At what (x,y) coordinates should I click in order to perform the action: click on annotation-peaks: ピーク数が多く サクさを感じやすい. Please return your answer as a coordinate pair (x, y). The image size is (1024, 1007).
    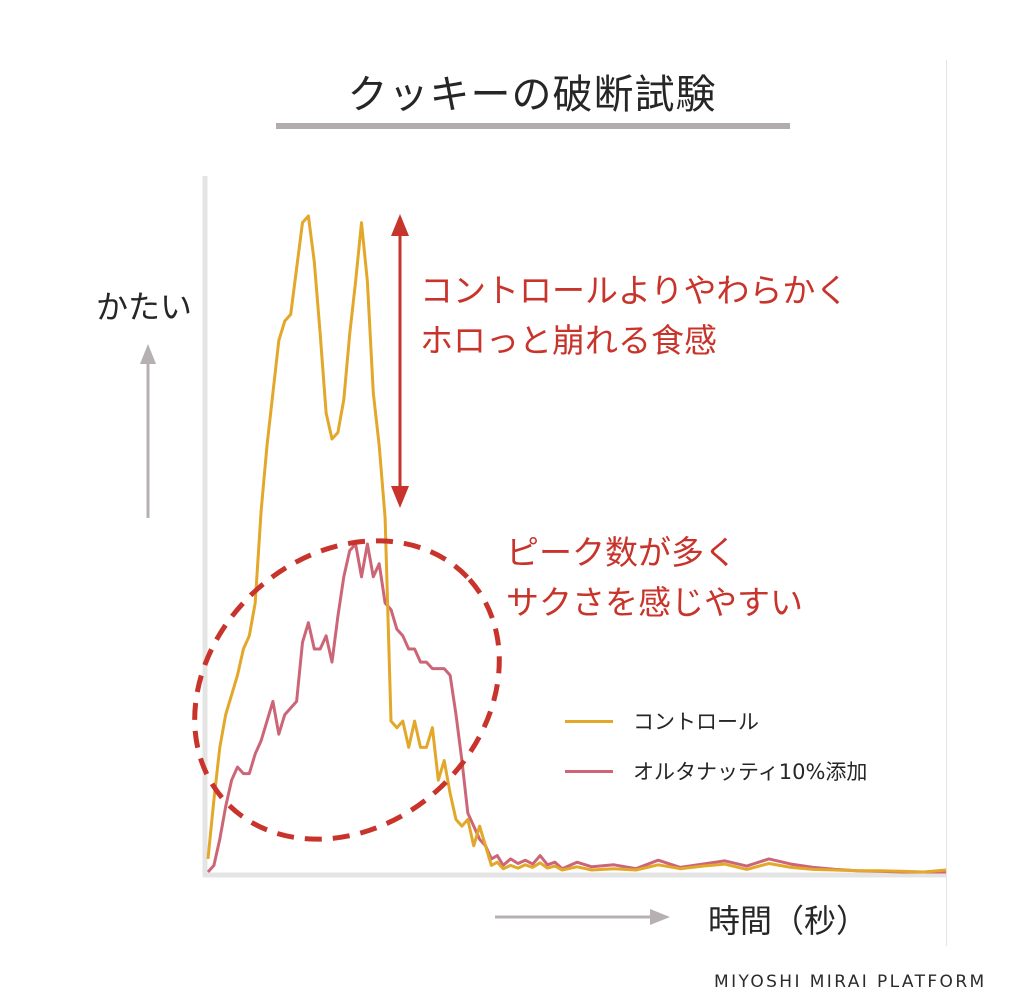
    Looking at the image, I should click on (654, 578).